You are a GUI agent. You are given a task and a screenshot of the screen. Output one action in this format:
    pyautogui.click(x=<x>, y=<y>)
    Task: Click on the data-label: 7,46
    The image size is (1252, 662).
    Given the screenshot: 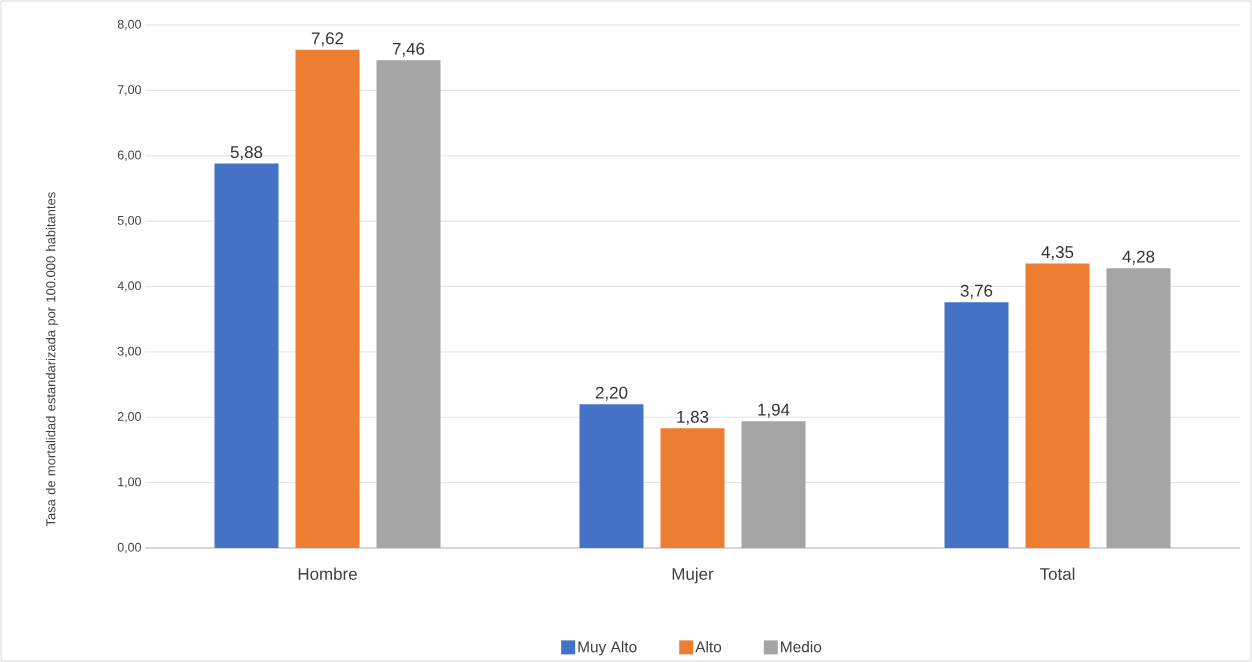 What is the action you would take?
    pyautogui.click(x=408, y=49)
    